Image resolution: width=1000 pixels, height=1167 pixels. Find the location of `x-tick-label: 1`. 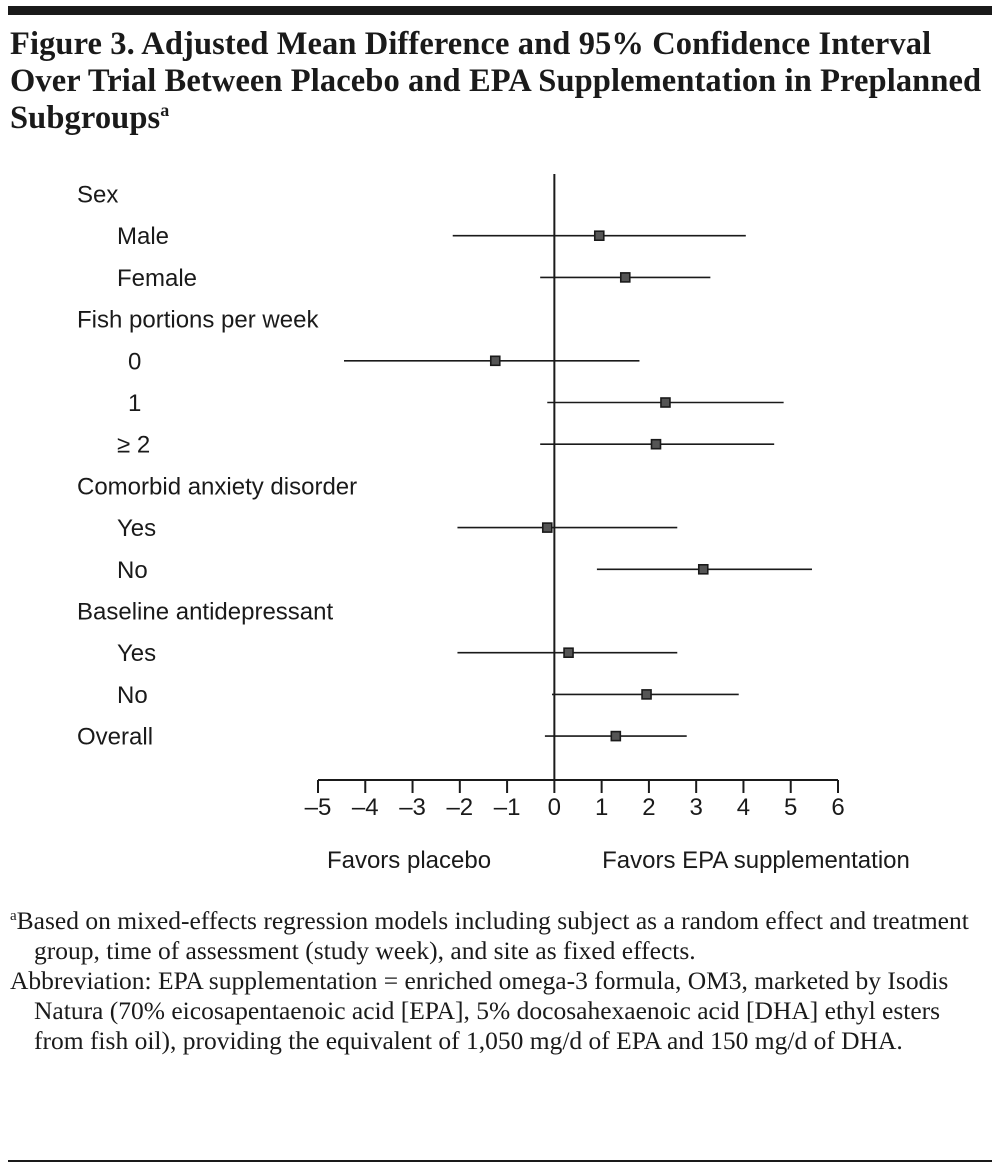

x-tick-label: 1 is located at coordinates (601, 807).